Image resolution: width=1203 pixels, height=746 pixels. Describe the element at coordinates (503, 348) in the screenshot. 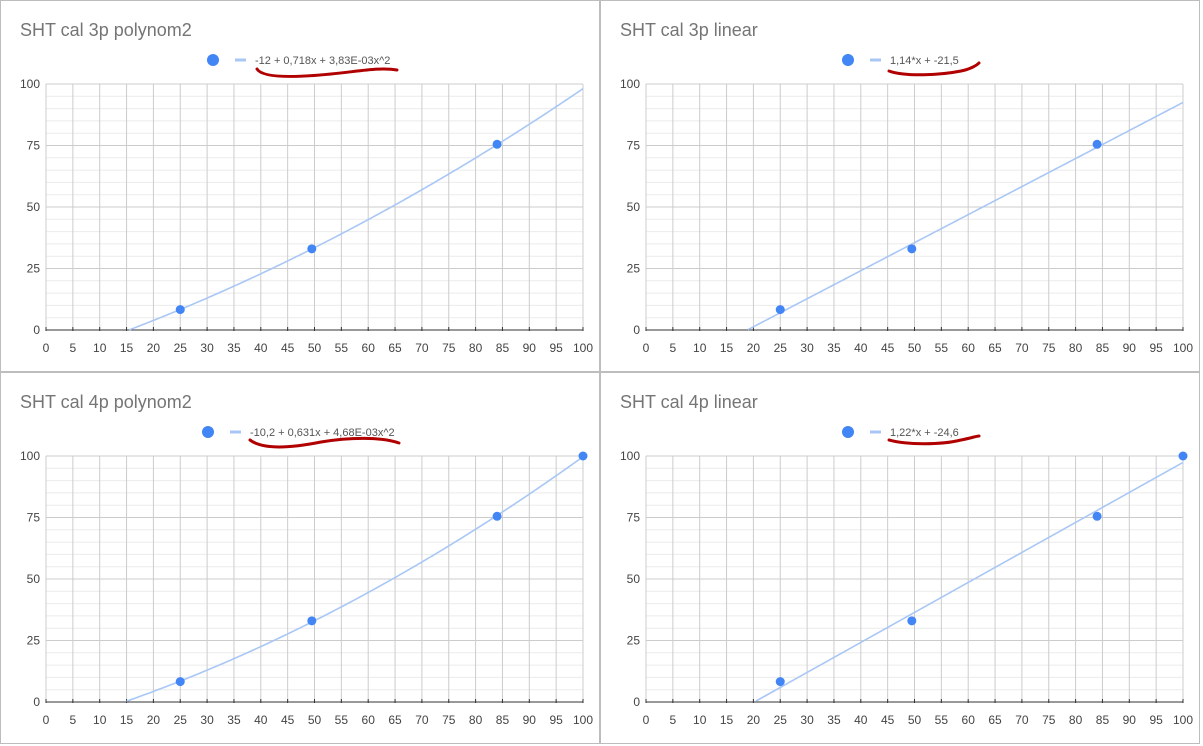

I see `x-tick-label: 85` at that location.